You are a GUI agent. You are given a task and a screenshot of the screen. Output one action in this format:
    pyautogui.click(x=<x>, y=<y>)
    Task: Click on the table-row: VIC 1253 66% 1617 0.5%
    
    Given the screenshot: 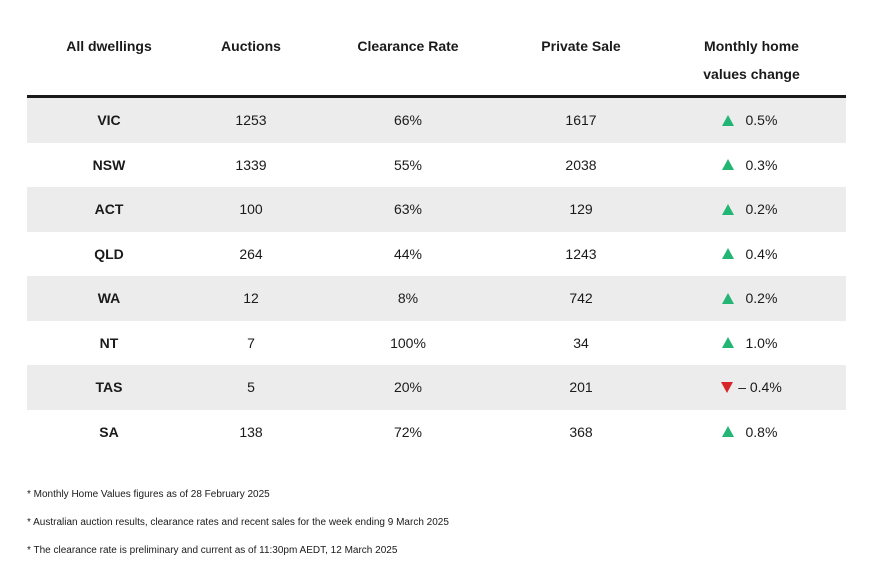 What is the action you would take?
    pyautogui.click(x=436, y=120)
    